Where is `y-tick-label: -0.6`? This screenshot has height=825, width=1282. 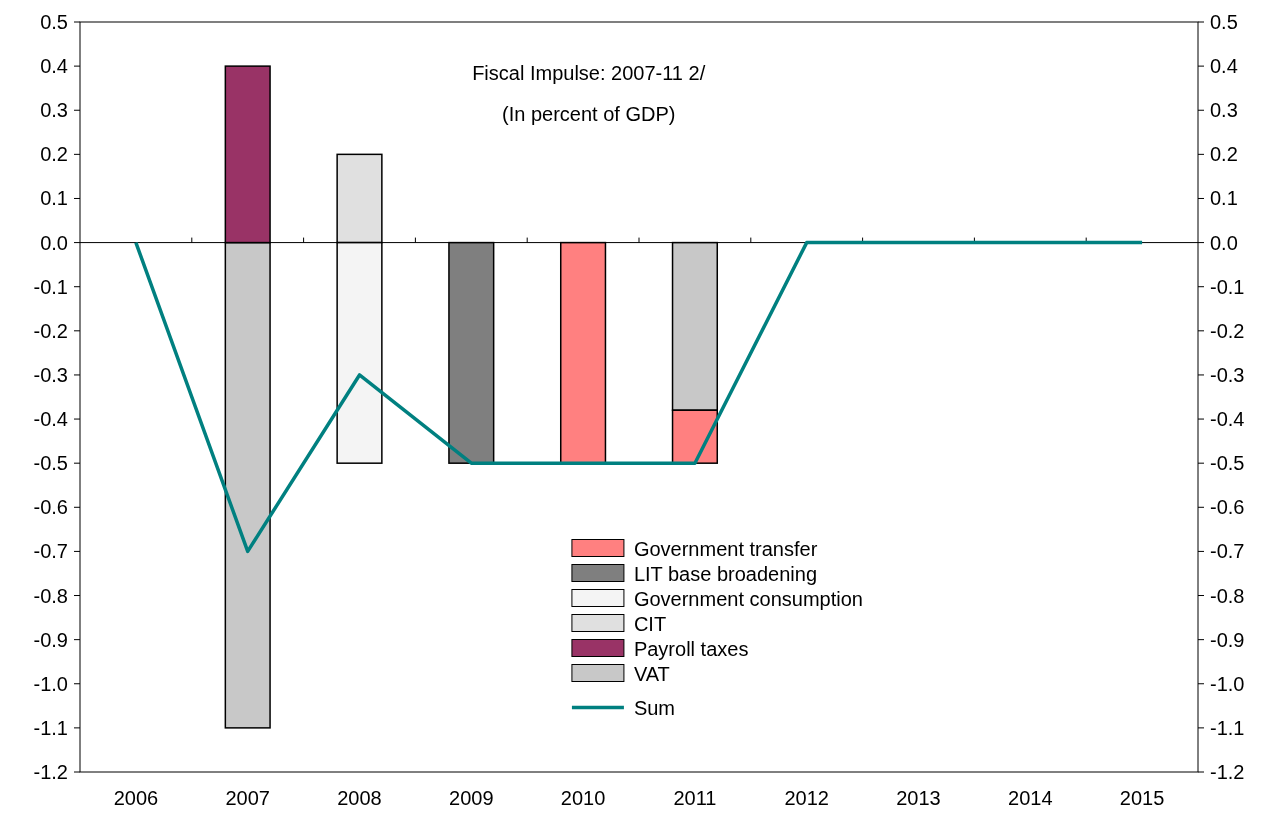
y-tick-label: -0.6 is located at coordinates (50, 507).